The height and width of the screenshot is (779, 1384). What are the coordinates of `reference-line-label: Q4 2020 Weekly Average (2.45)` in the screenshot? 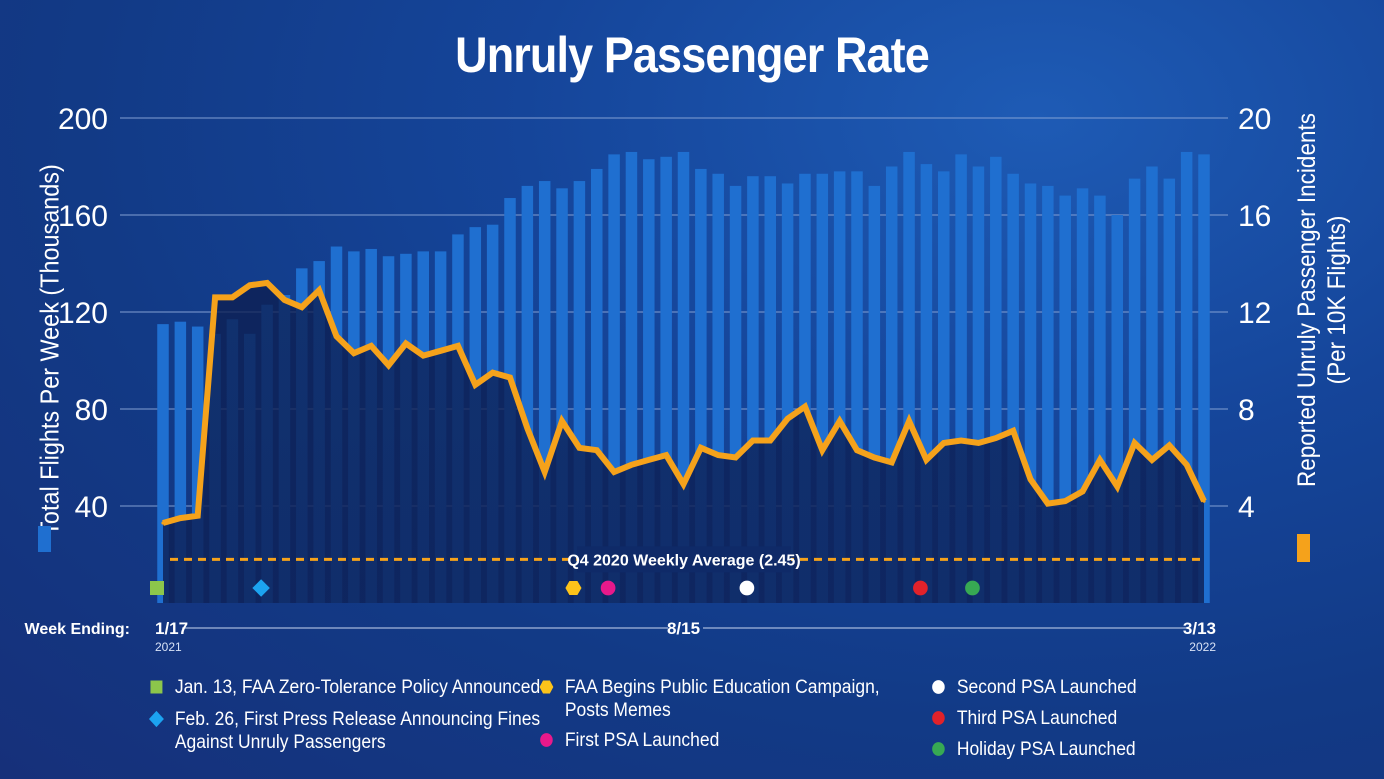 It's located at (683, 560).